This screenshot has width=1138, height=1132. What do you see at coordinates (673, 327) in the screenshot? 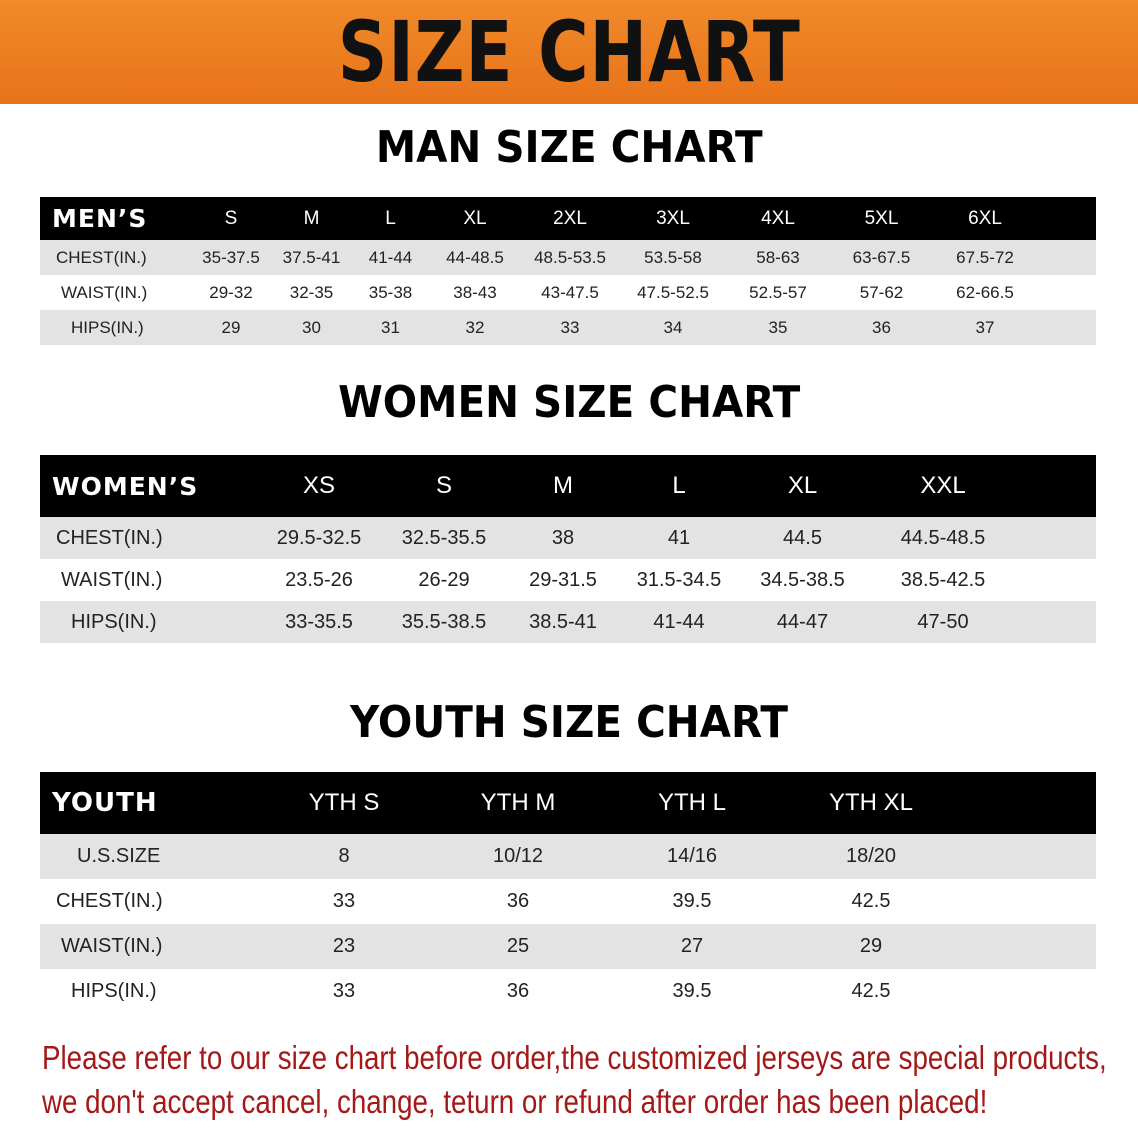
I see `measurement-cell: 34` at bounding box center [673, 327].